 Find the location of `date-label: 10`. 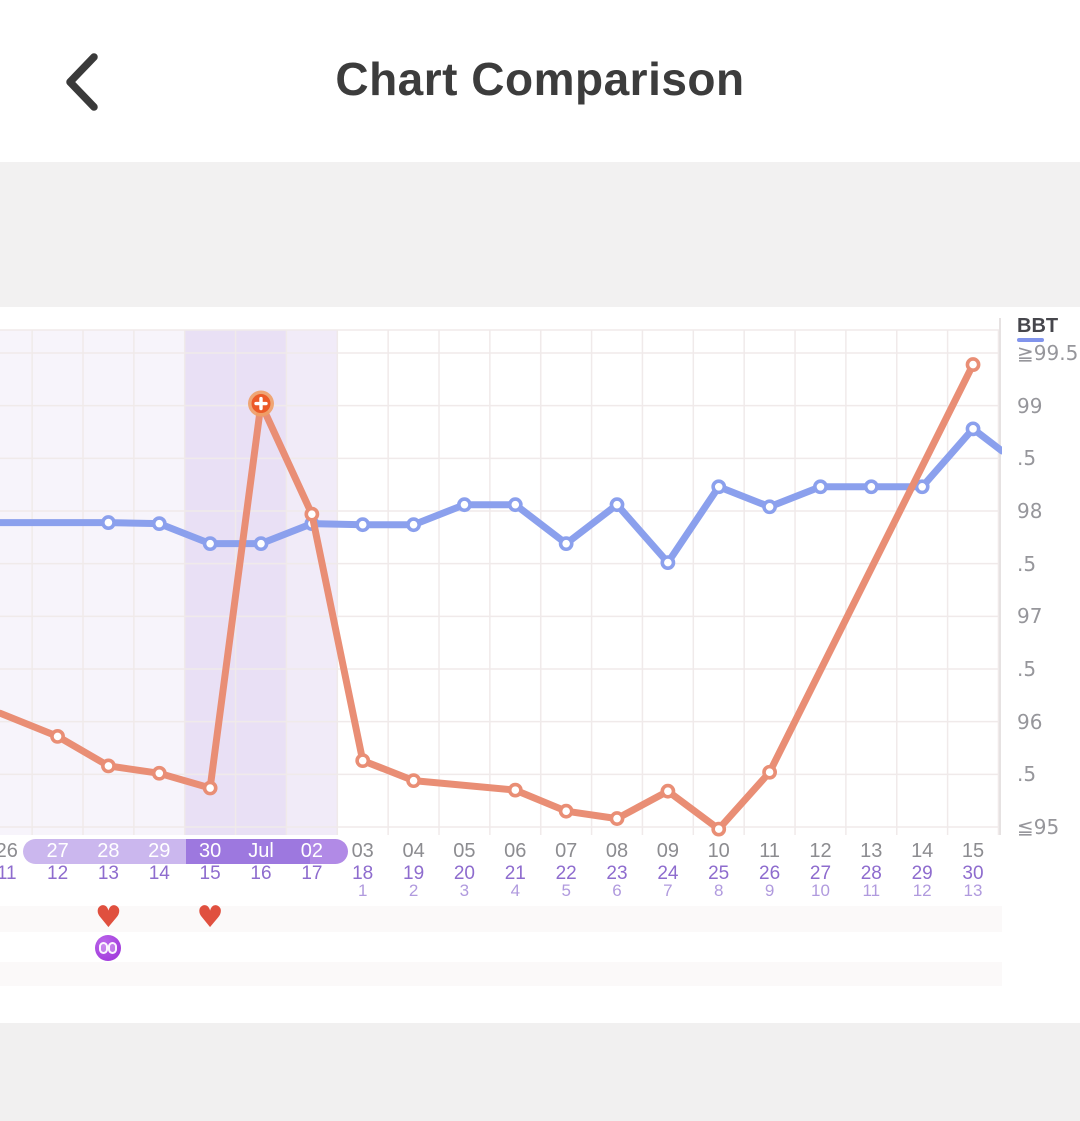

date-label: 10 is located at coordinates (718, 851).